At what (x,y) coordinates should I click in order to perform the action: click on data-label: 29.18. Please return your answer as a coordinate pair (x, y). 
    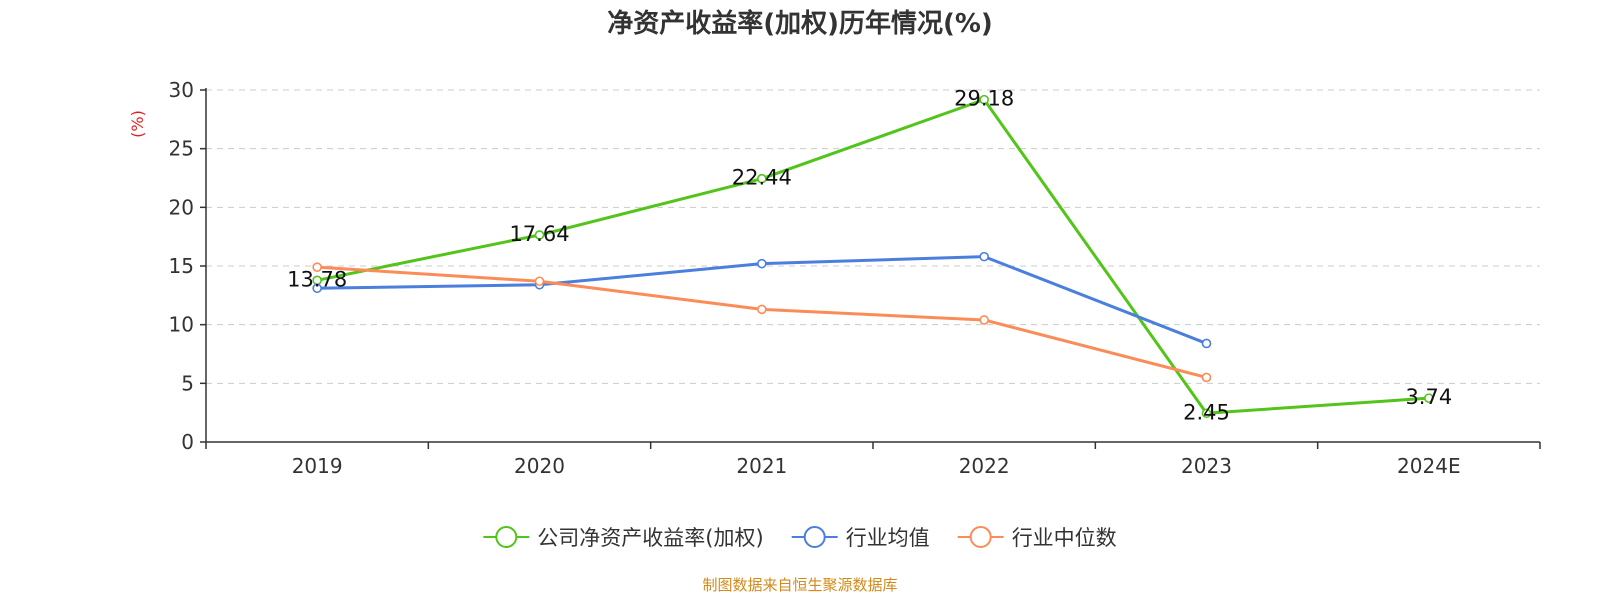
    Looking at the image, I should click on (984, 99).